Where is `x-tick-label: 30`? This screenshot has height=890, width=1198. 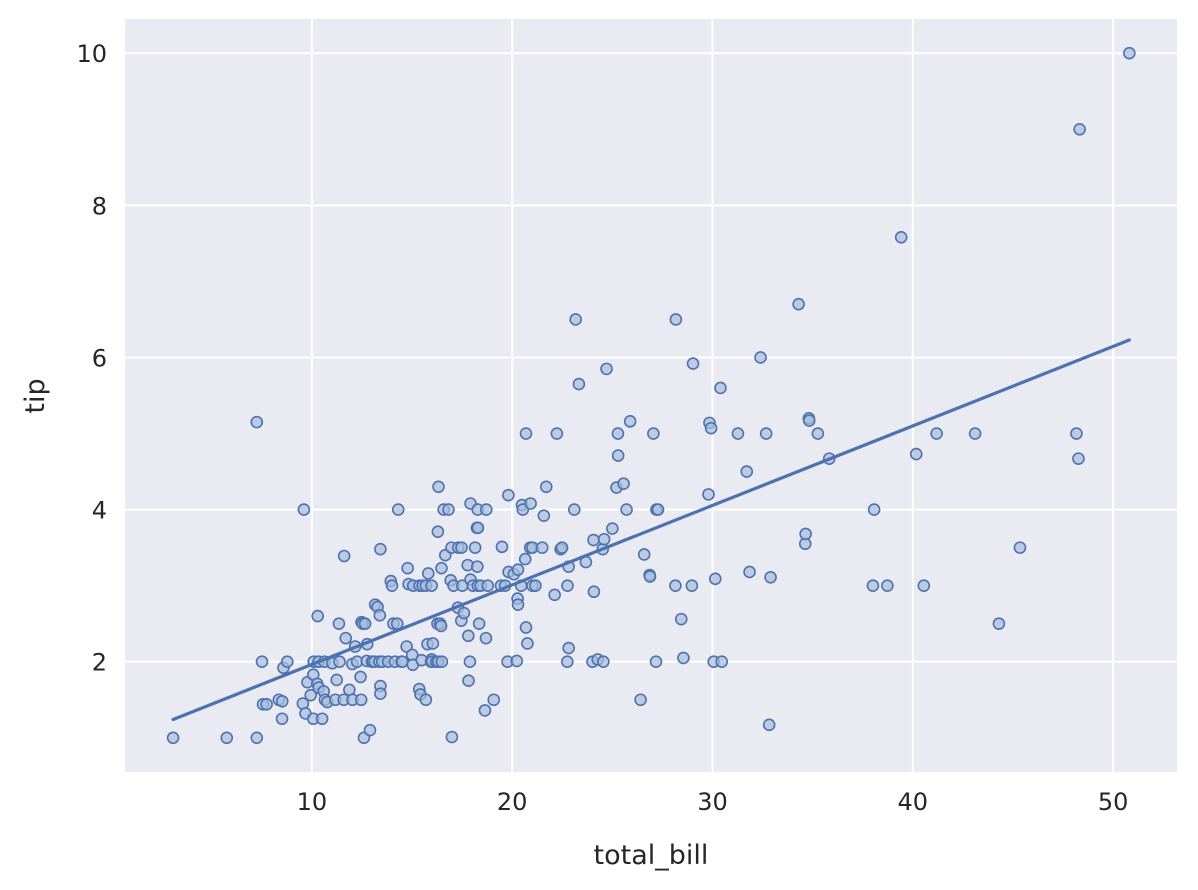
x-tick-label: 30 is located at coordinates (712, 802).